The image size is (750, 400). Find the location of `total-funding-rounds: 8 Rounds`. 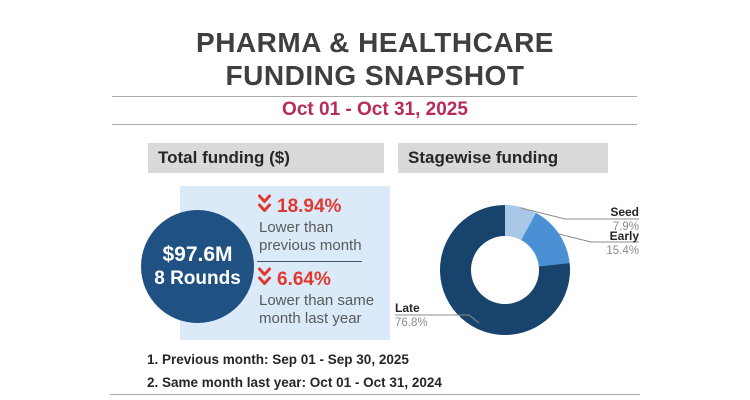

total-funding-rounds: 8 Rounds is located at coordinates (197, 278).